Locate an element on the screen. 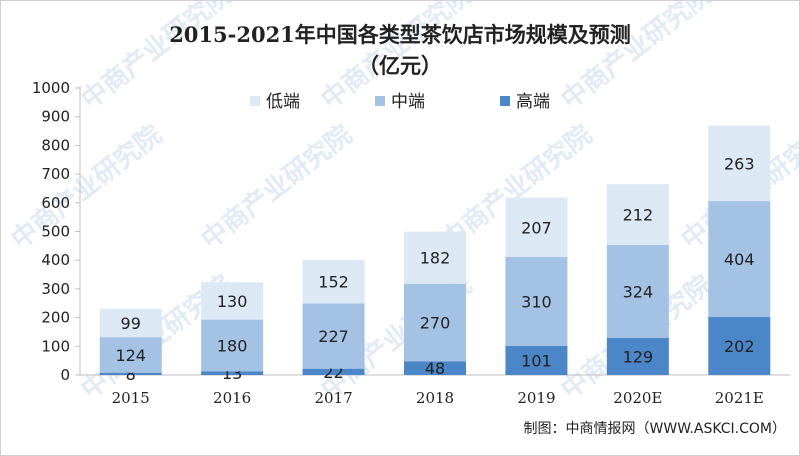 This screenshot has width=800, height=456. data-label: 130 is located at coordinates (232, 301).